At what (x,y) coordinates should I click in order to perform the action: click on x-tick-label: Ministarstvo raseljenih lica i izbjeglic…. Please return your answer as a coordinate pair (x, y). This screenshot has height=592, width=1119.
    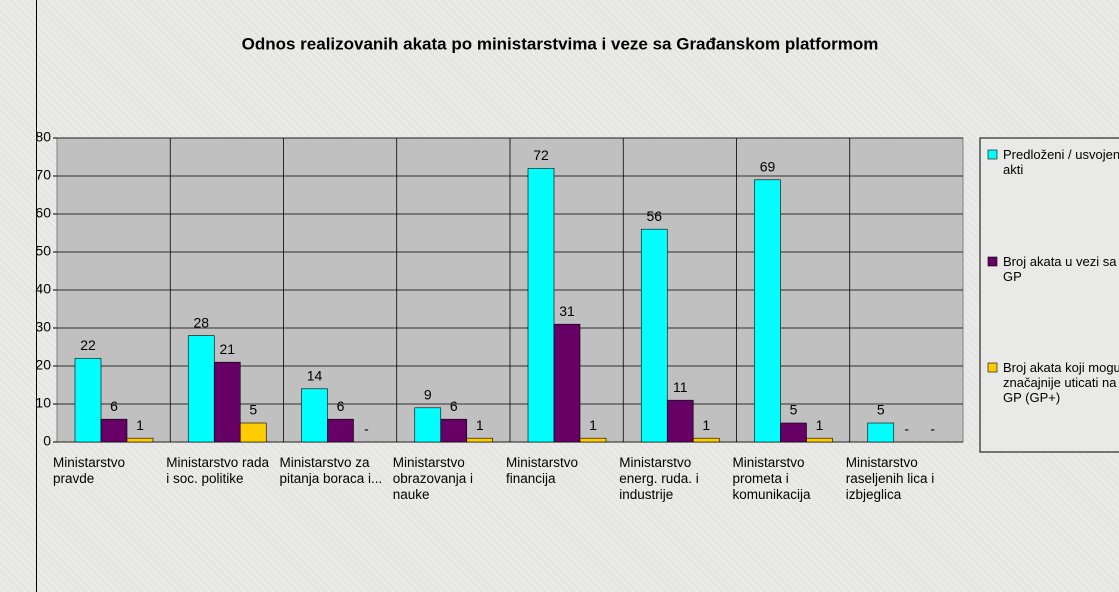
    Looking at the image, I should click on (890, 478).